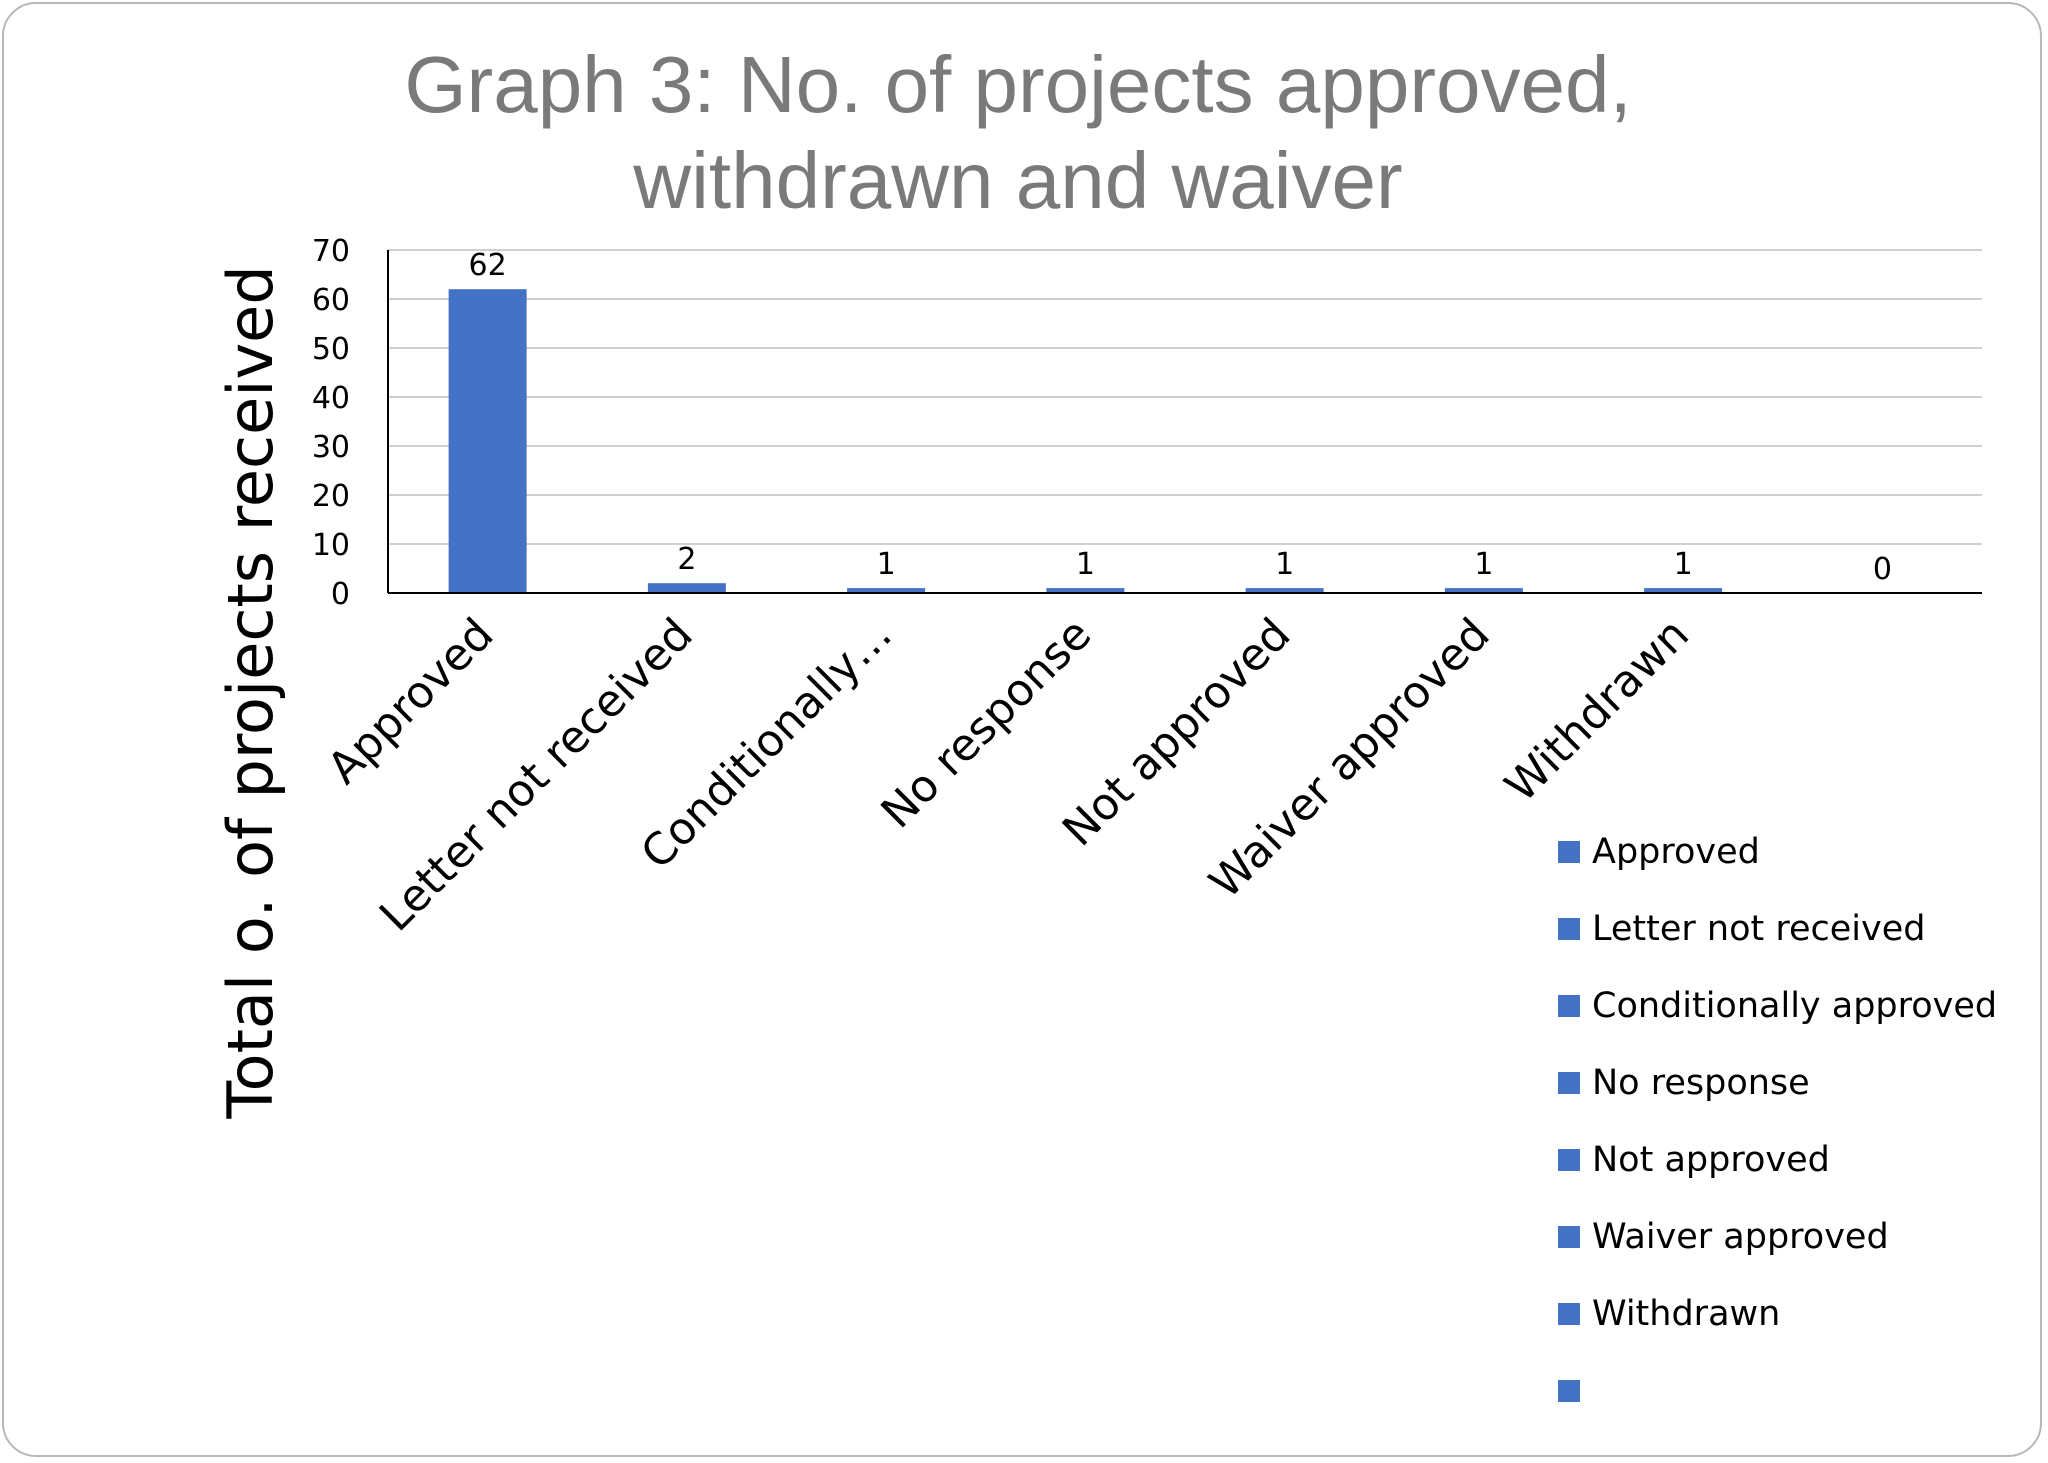 Image resolution: width=2048 pixels, height=1463 pixels. What do you see at coordinates (686, 559) in the screenshot?
I see `data-label: 2` at bounding box center [686, 559].